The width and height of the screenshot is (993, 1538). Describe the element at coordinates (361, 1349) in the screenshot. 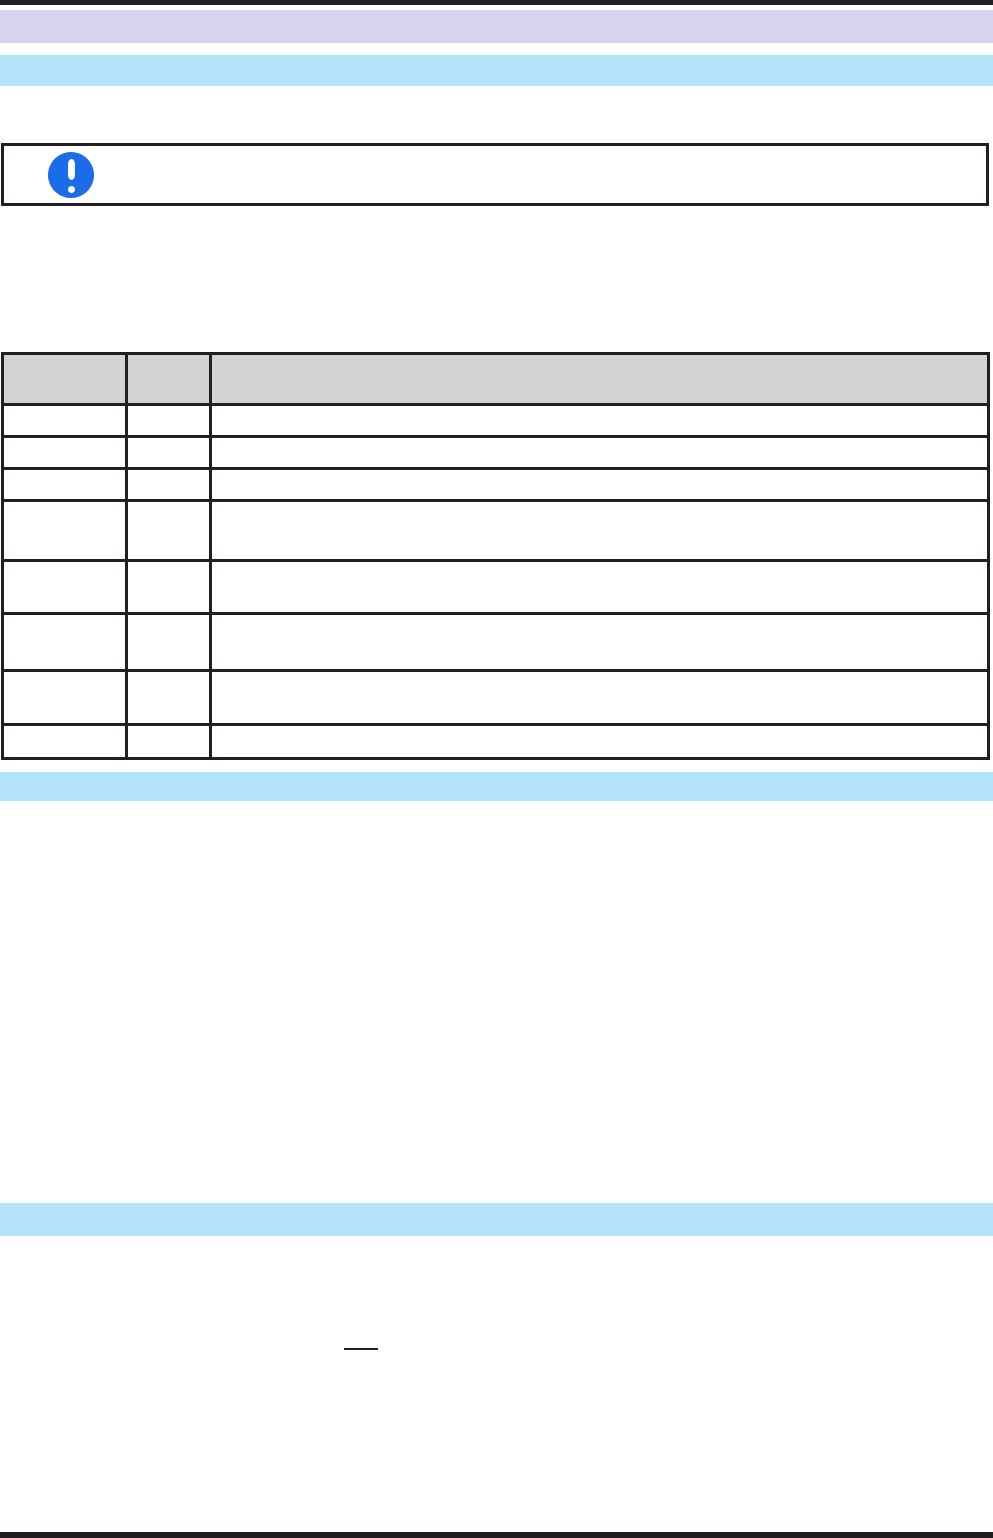

I see `page-reference-link` at that location.